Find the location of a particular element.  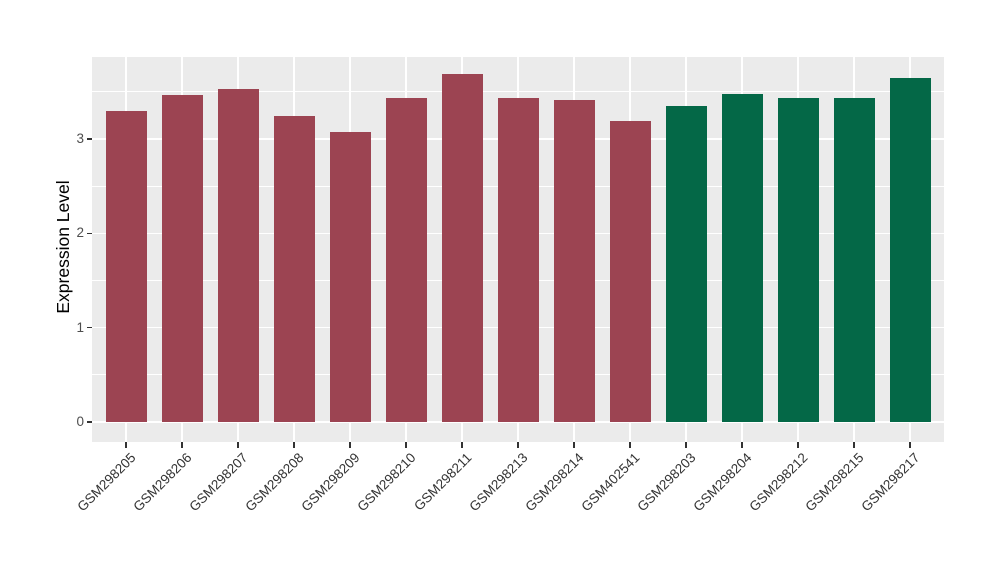

y-tick-label: 1 is located at coordinates (80, 327).